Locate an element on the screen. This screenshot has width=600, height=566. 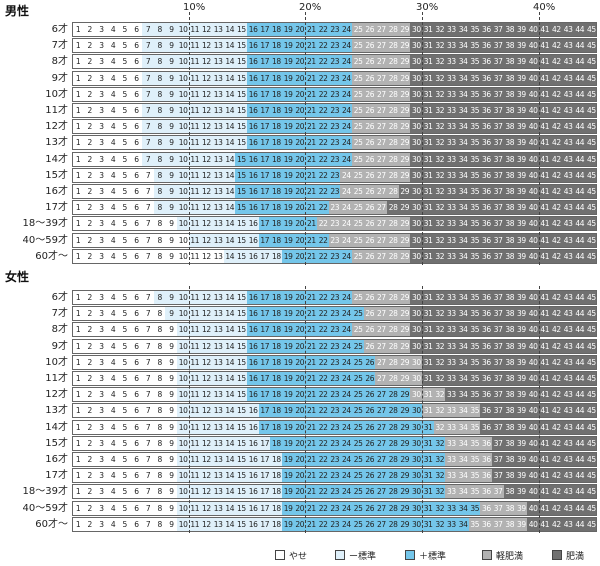
value-cell: 41 is located at coordinates (544, 475).